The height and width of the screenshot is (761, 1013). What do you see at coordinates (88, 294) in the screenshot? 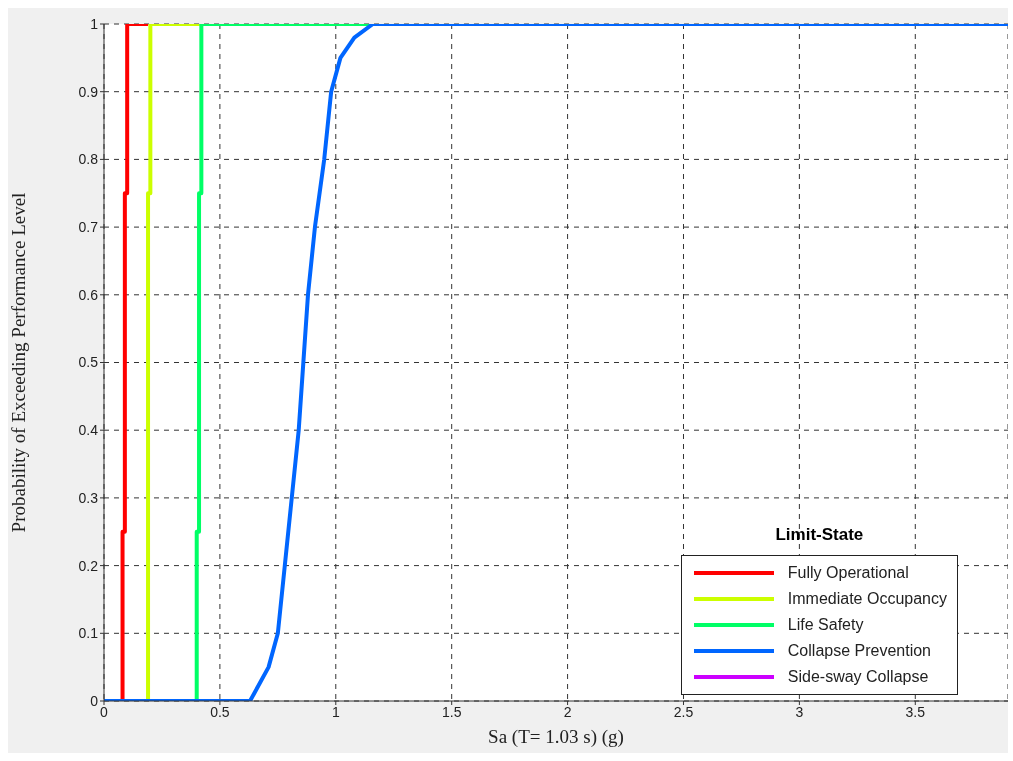
I see `y-tick-label: 0.6` at bounding box center [88, 294].